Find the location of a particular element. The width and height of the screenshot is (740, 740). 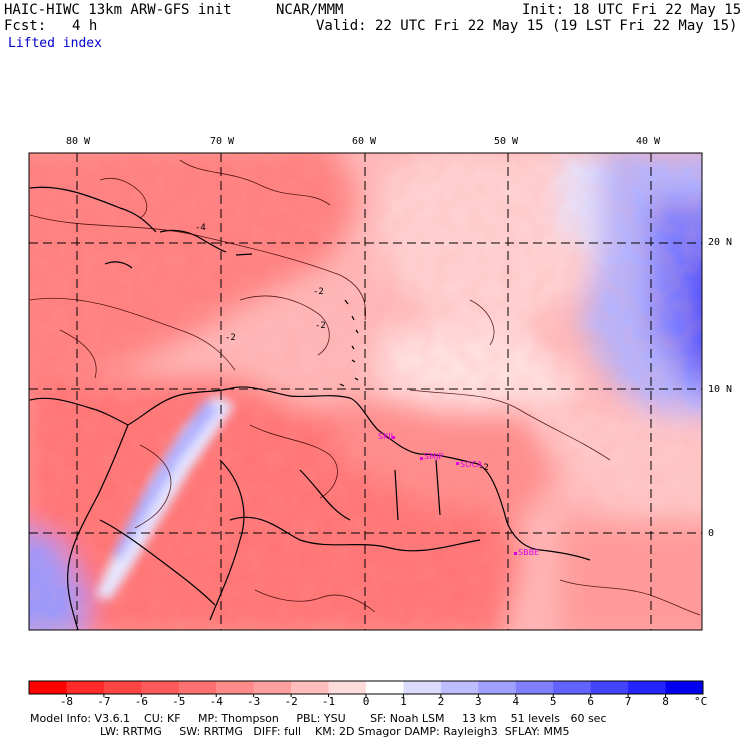

lon-label: 80 W is located at coordinates (78, 141).